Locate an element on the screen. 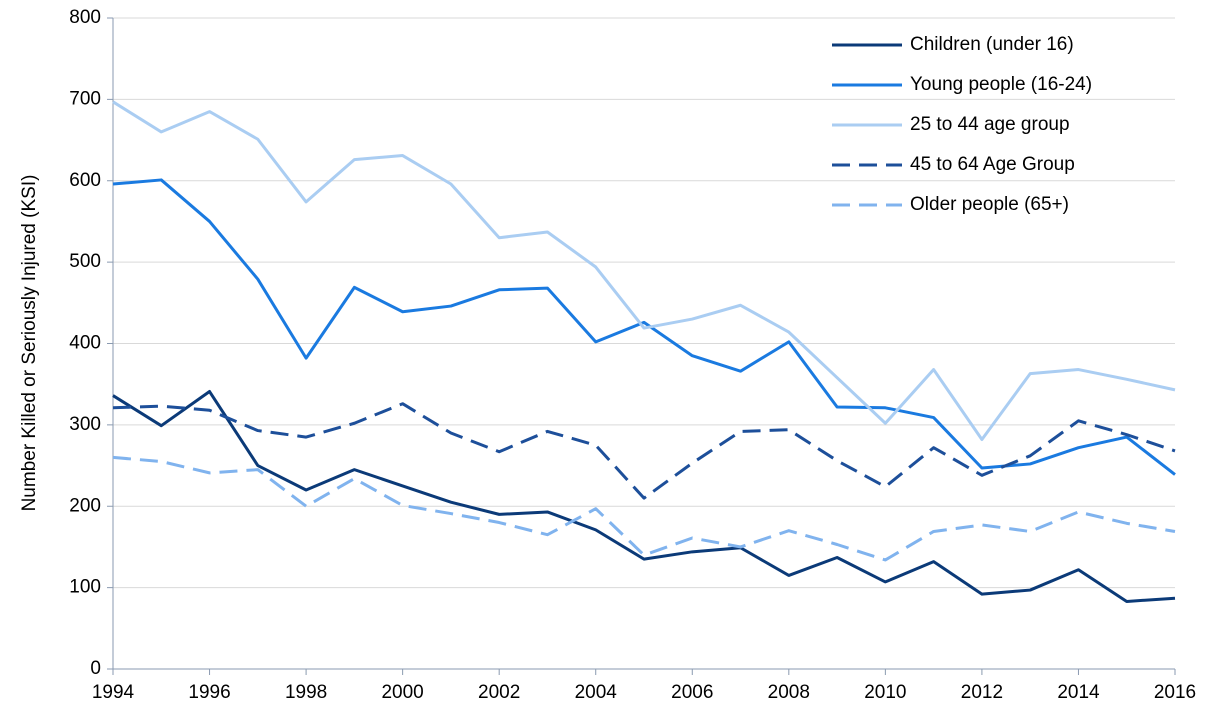 This screenshot has width=1213, height=713. legend-label: 45 to 64 Age Group is located at coordinates (992, 164).